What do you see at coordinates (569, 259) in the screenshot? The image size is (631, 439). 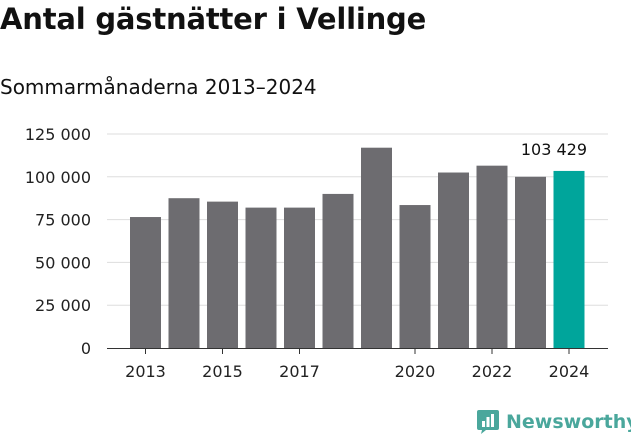 I see `bar-2024` at bounding box center [569, 259].